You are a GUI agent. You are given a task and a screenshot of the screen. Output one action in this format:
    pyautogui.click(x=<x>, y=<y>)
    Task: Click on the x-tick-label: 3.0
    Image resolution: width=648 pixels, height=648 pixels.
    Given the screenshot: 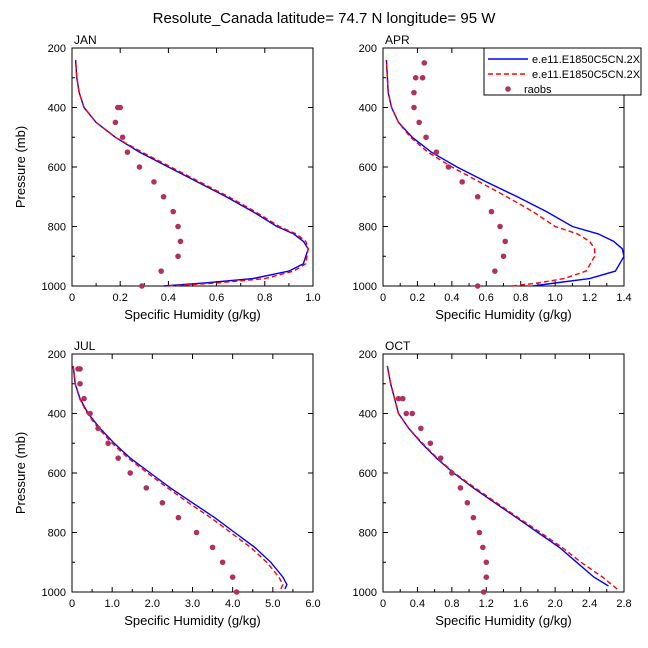 What is the action you would take?
    pyautogui.click(x=192, y=604)
    